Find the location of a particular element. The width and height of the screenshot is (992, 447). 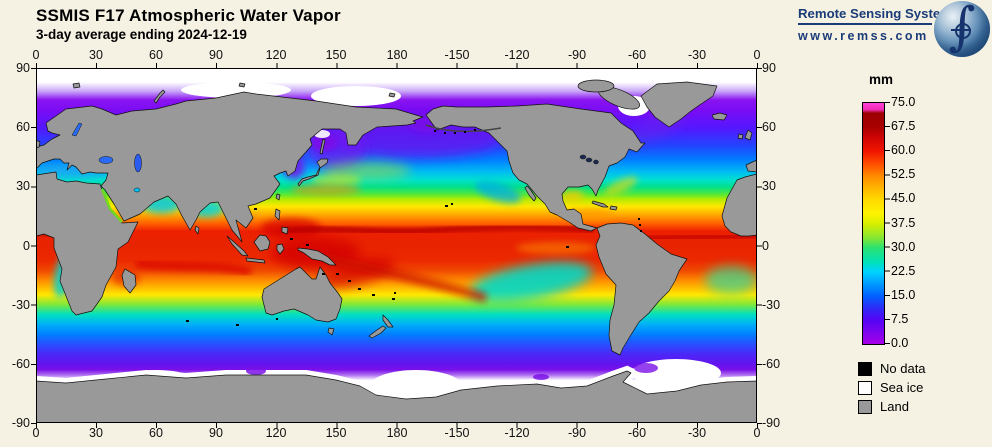

lon-axis-ticks-bottom is located at coordinates (397, 425).